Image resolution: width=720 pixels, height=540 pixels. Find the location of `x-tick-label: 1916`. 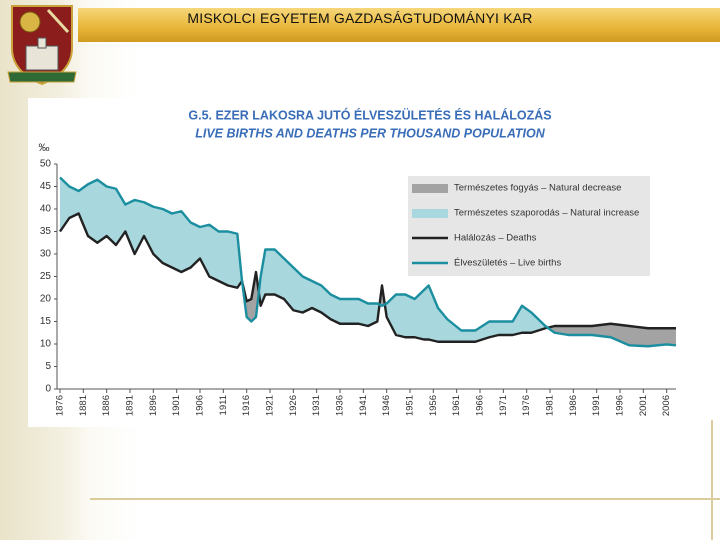

x-tick-label: 1916 is located at coordinates (246, 405).